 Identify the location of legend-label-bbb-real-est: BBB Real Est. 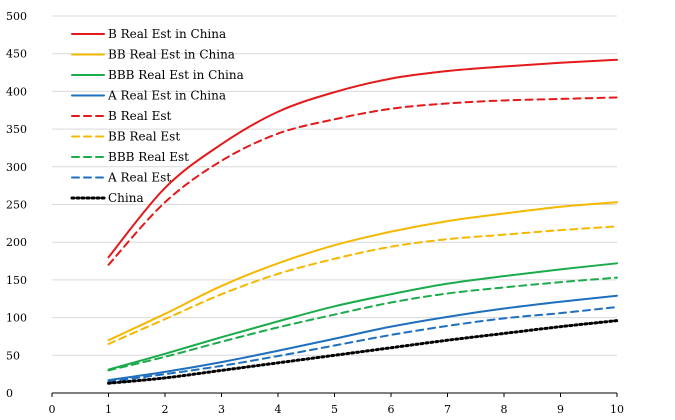
(148, 157).